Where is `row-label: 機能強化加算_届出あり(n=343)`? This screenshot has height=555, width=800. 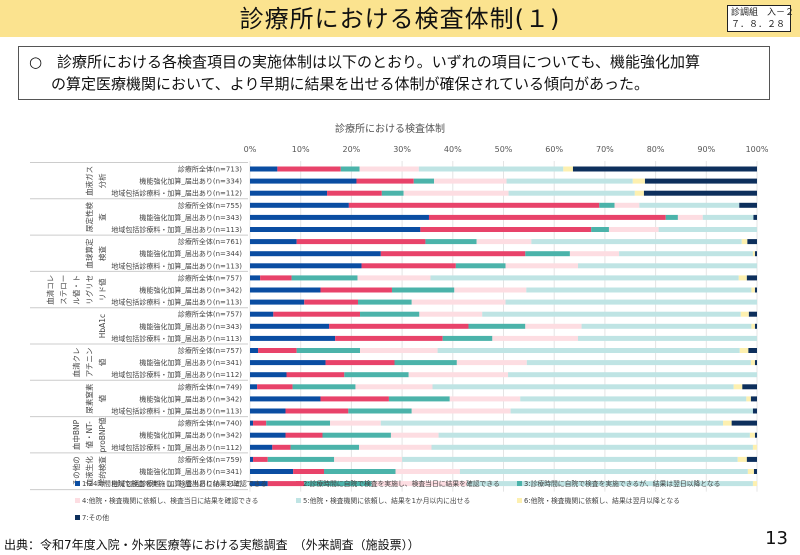
row-label: 機能強化加算_届出あり(n=343) is located at coordinates (190, 217).